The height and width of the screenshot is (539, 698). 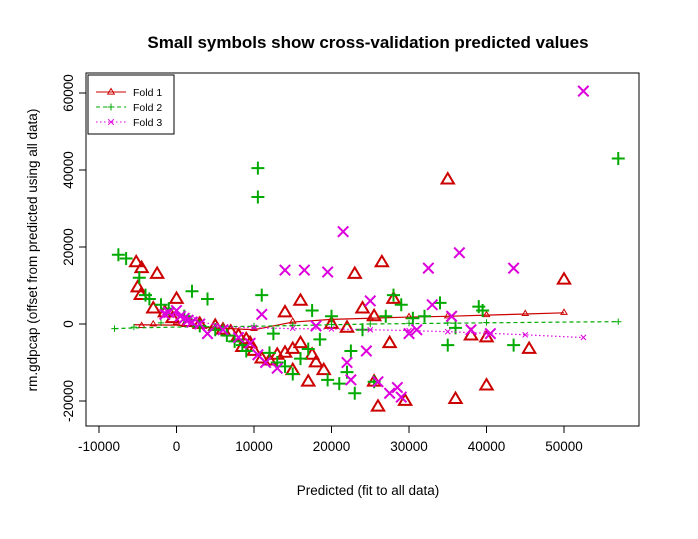 What do you see at coordinates (68, 324) in the screenshot?
I see `y-tick-label: 0` at bounding box center [68, 324].